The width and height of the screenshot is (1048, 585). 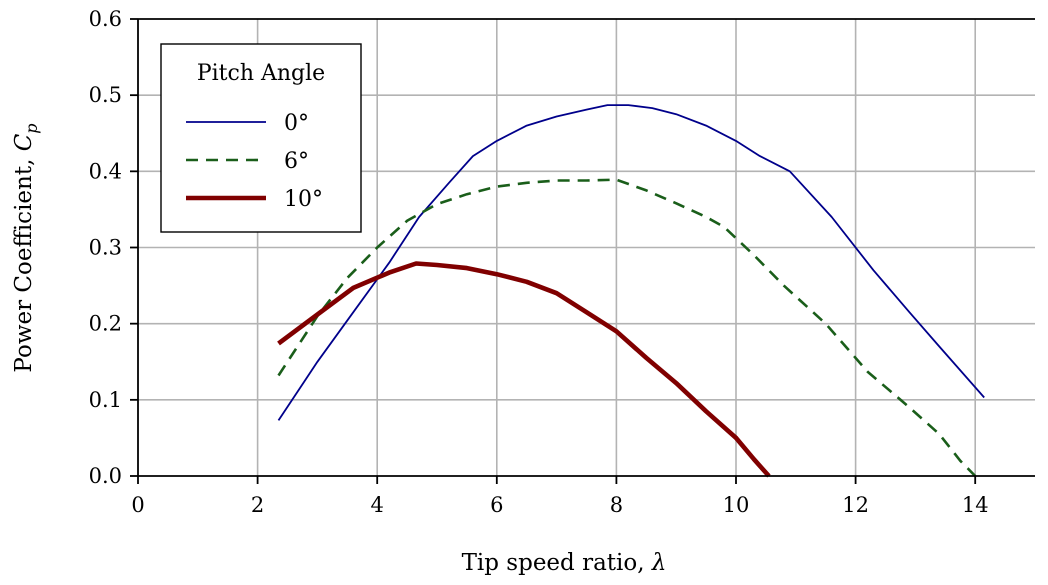 I want to click on x-tick-label: 10, so click(x=736, y=505).